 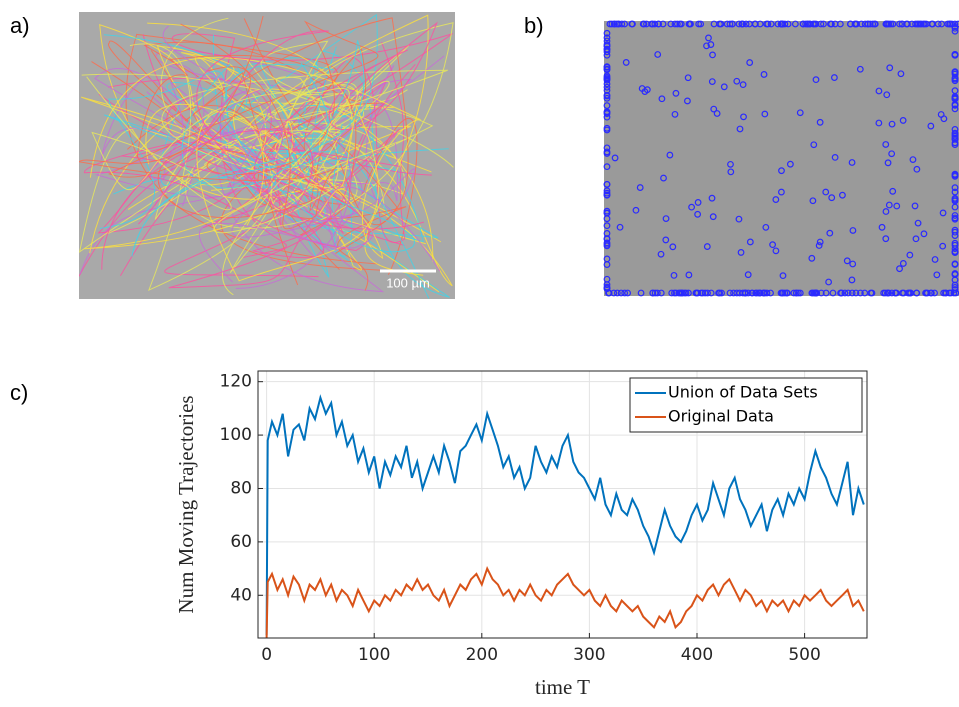 I want to click on scale-bar-label: 100 µm, so click(x=408, y=282).